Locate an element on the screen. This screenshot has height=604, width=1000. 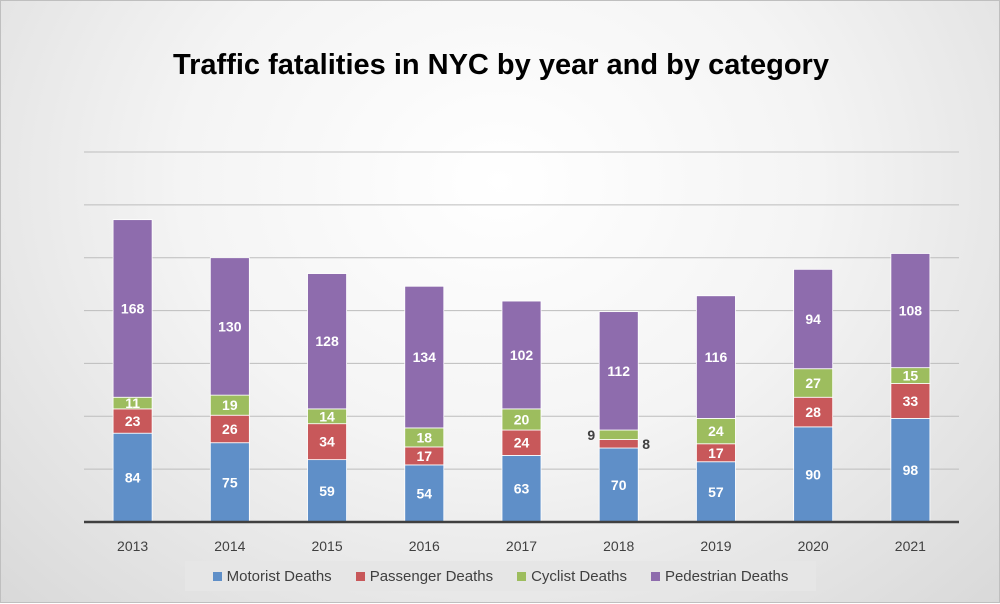
x-tick-label: 2016 is located at coordinates (424, 546).